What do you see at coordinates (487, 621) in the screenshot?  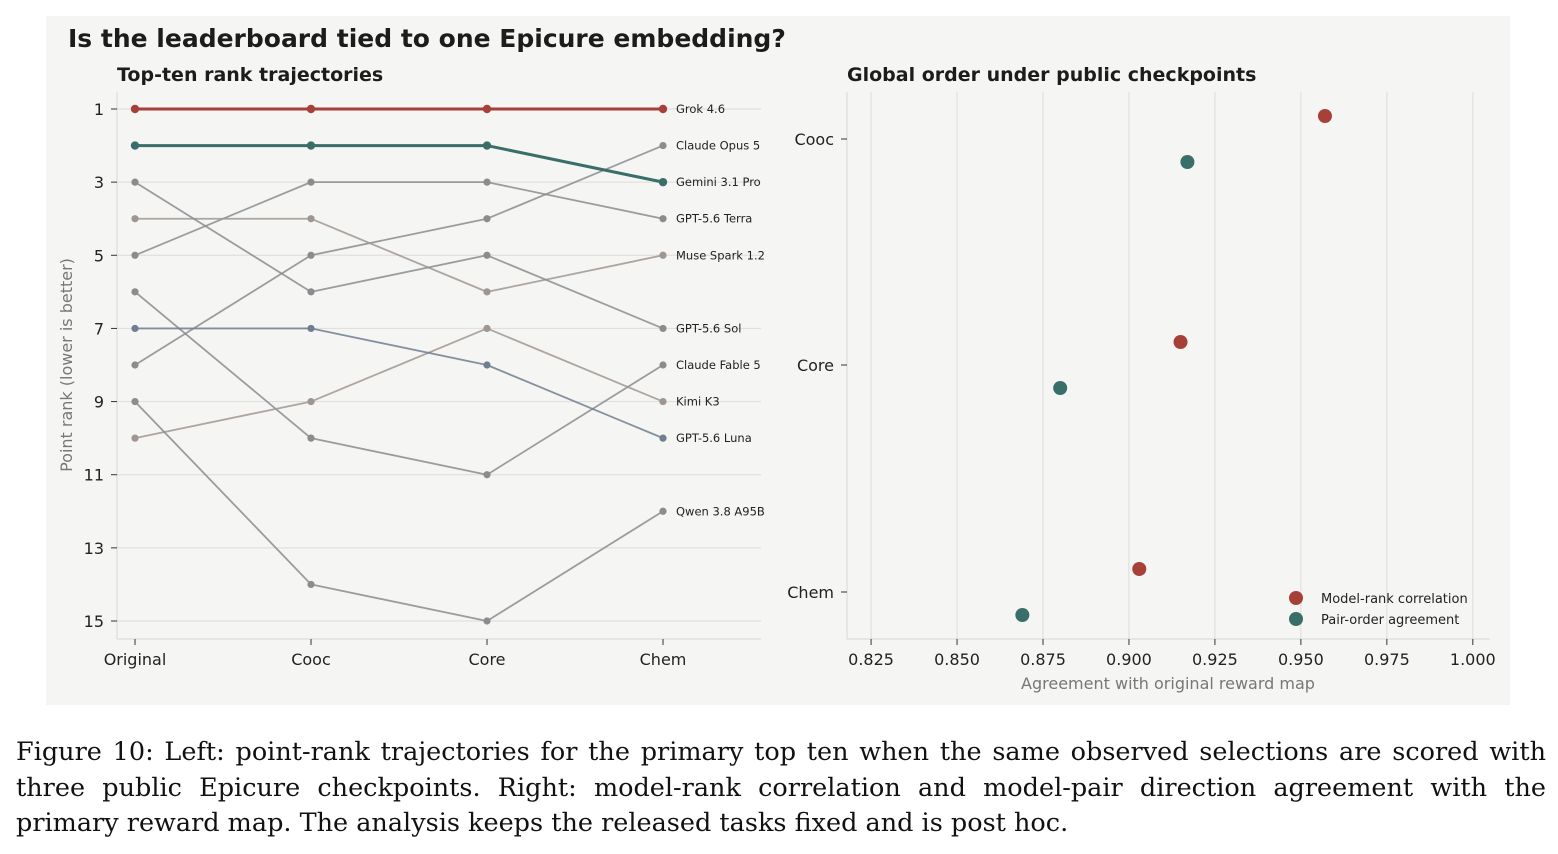 I see `series-point-qwen-3-8-a95b-core` at bounding box center [487, 621].